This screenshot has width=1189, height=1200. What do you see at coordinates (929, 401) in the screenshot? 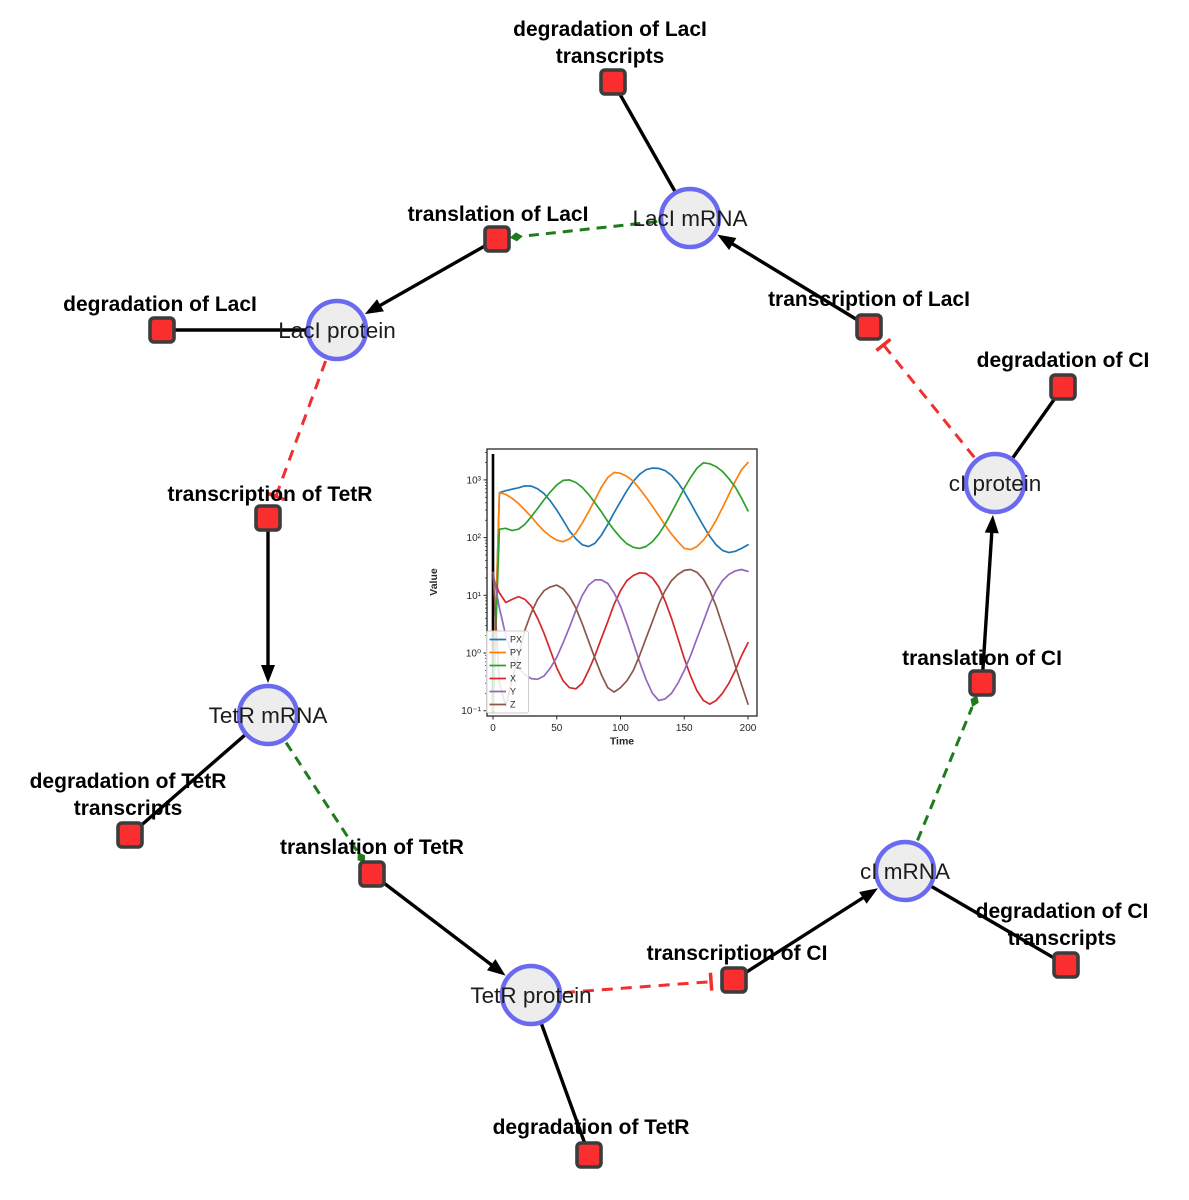
I see `edge-e17-inhibition` at bounding box center [929, 401].